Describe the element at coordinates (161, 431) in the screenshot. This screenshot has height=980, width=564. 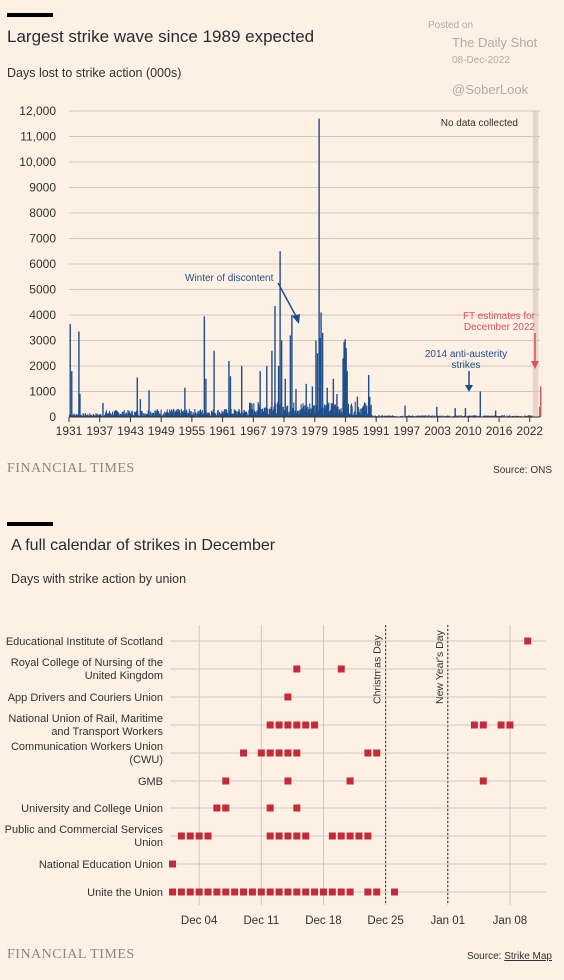
I see `x-tick-label: 1949` at that location.